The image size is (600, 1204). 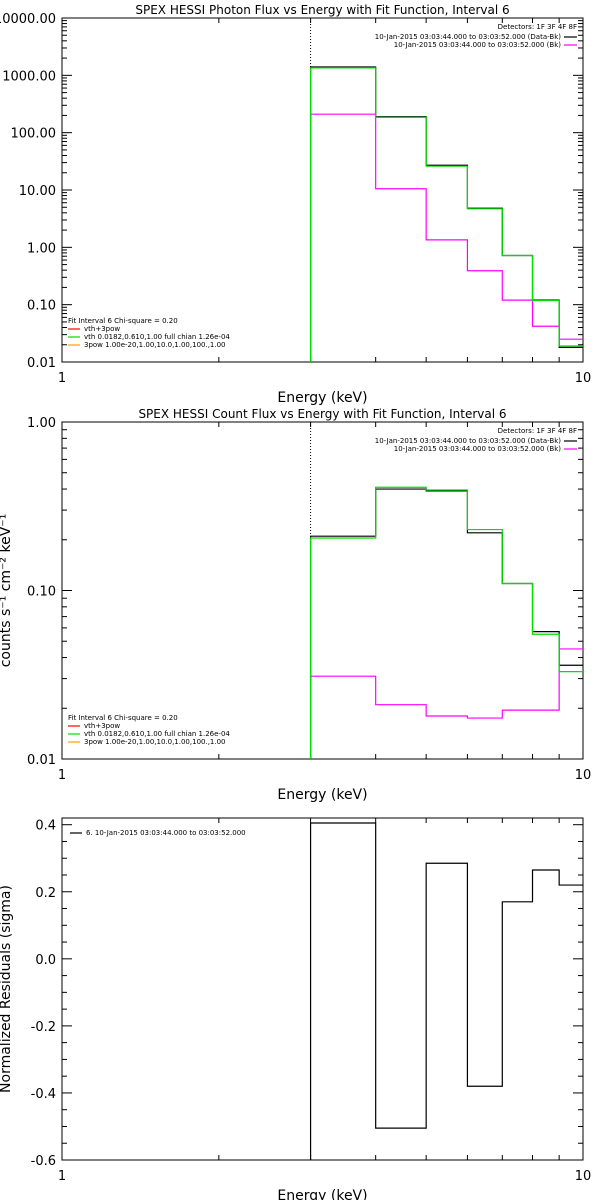 What do you see at coordinates (7, 989) in the screenshot?
I see `y-axis-label: Normalized Residuals (sigma)` at bounding box center [7, 989].